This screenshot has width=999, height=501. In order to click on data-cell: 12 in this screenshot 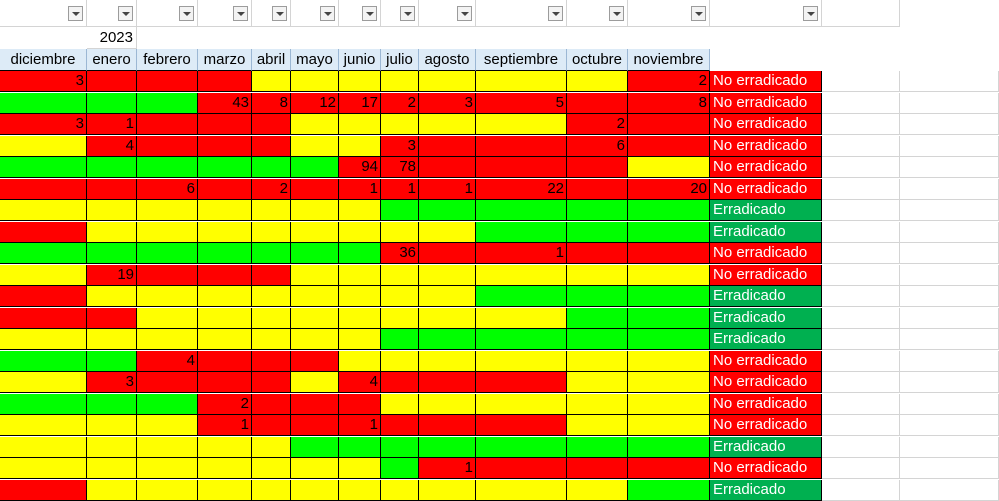, I will do `click(315, 103)`.